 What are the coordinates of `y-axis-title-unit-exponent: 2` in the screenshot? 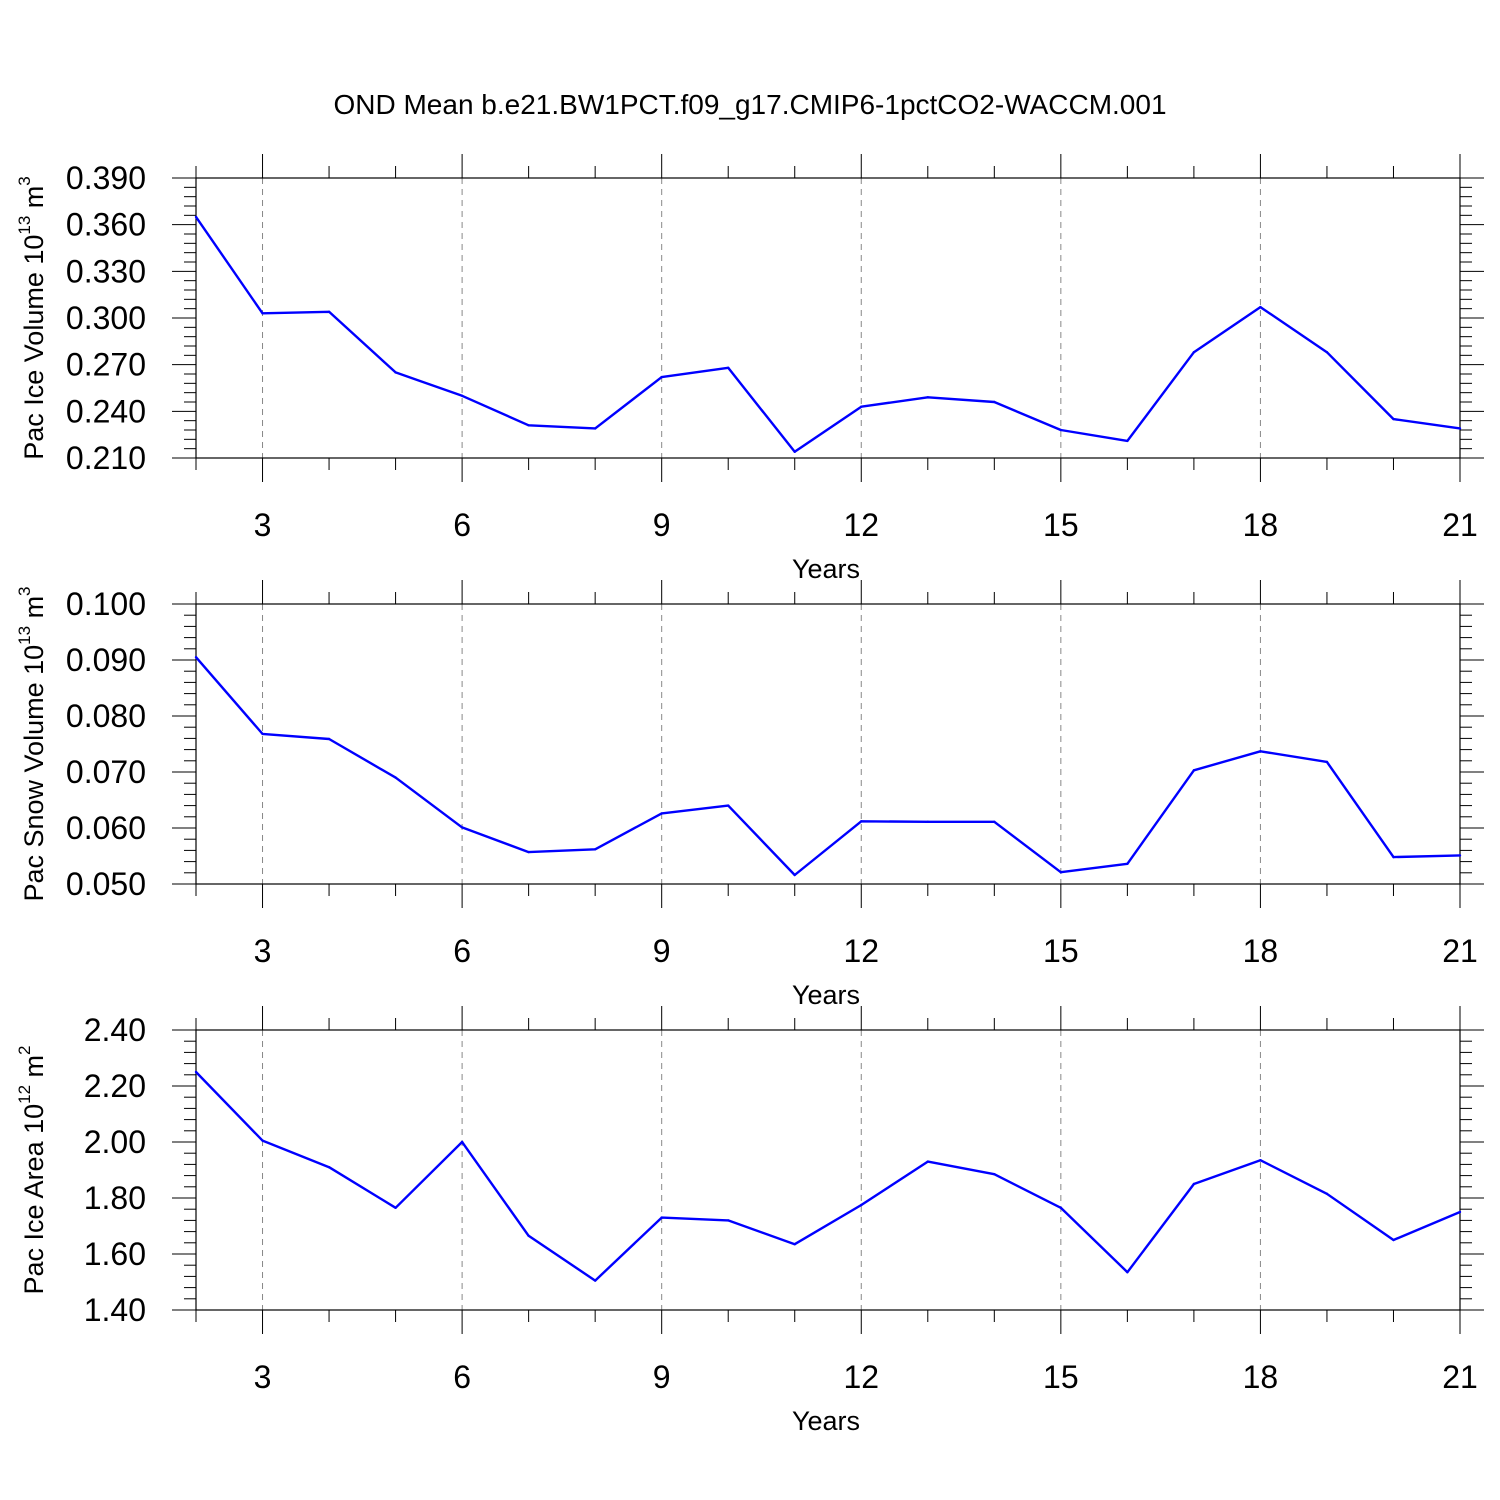 It's located at (24, 1049).